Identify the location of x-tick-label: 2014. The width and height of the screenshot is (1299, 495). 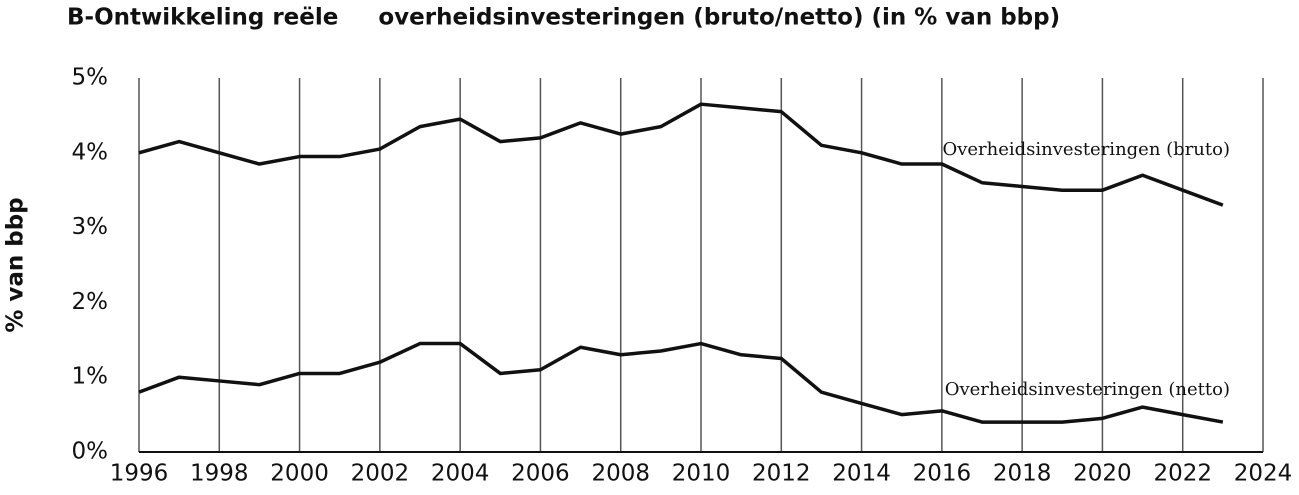
(861, 474).